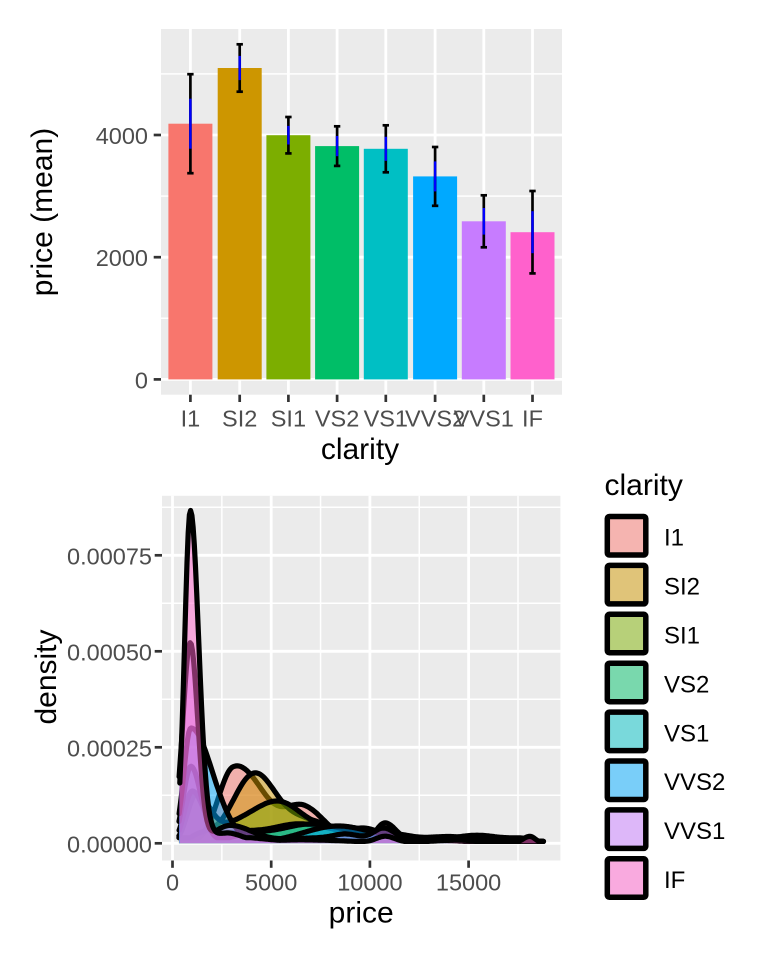 Image resolution: width=768 pixels, height=960 pixels. Describe the element at coordinates (271, 883) in the screenshot. I see `svg-text: 5000` at that location.